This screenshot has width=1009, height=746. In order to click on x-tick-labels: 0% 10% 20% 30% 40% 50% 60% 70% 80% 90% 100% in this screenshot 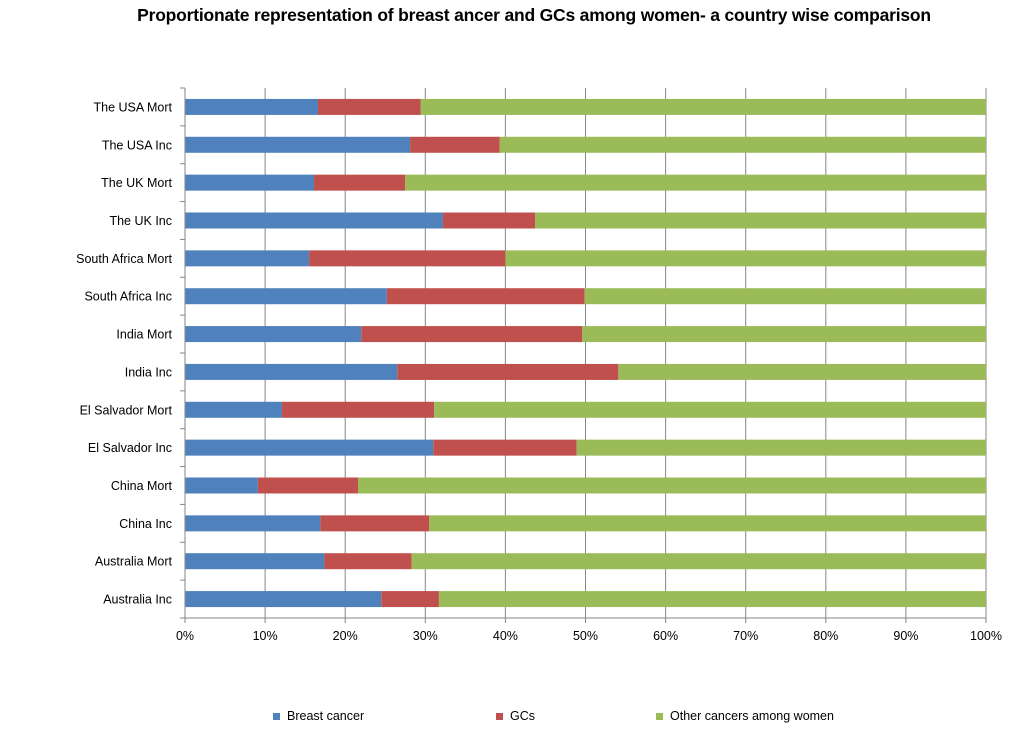, I will do `click(589, 636)`.